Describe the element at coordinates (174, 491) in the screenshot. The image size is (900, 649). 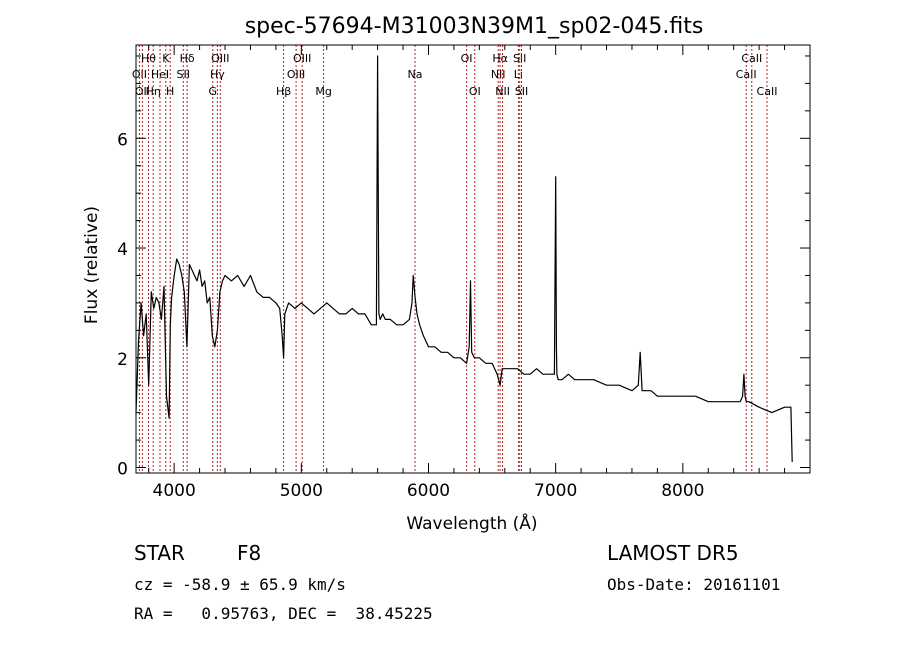
I see `x-tick-label: 4000` at that location.